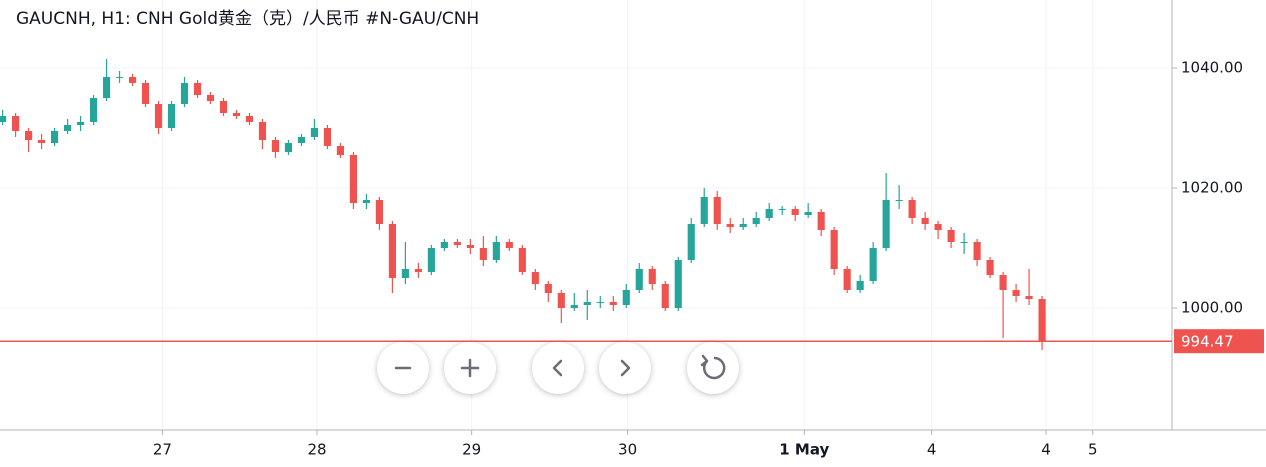  I want to click on x-tick-label: 5, so click(1093, 450).